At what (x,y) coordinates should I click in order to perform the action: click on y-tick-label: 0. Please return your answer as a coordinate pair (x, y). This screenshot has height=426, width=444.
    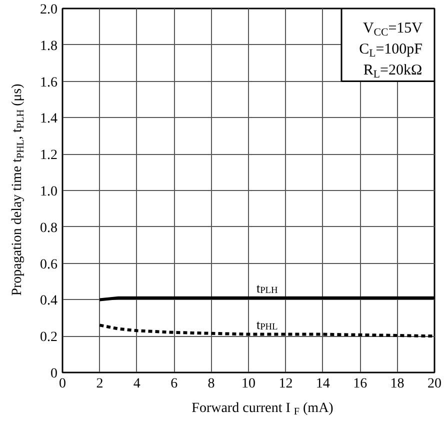
    Looking at the image, I should click on (54, 374).